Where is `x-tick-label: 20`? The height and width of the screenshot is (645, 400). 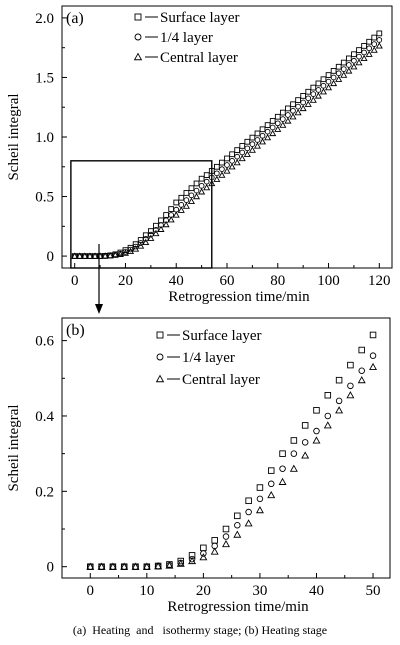 x-tick-label: 20 is located at coordinates (203, 591).